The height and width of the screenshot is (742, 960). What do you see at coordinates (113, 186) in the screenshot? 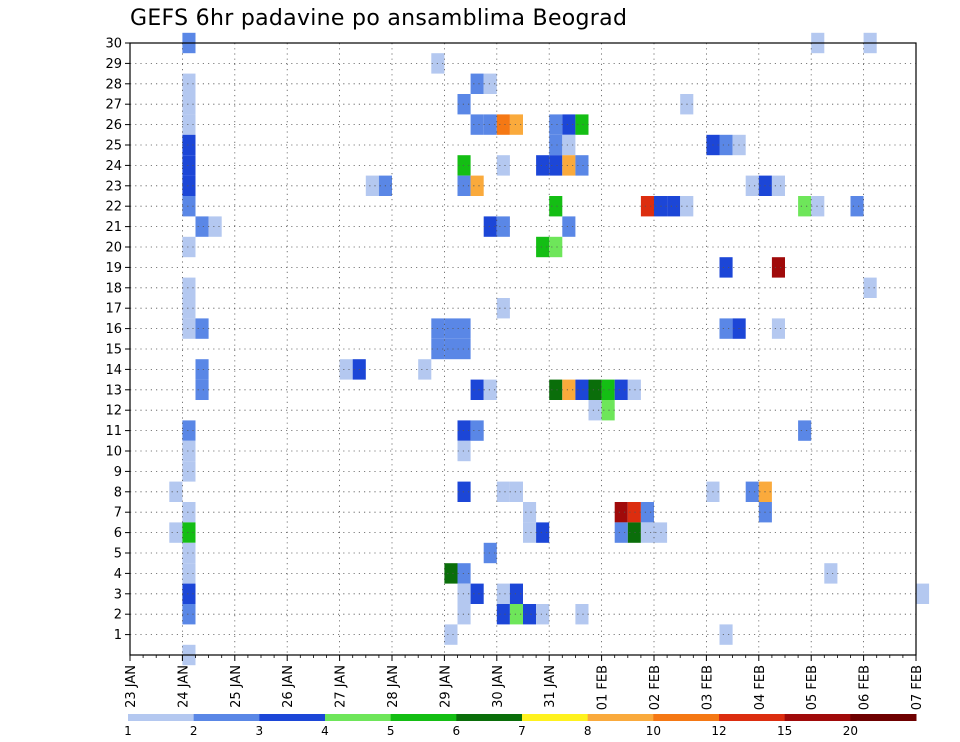
I see `y-tick-label: 23` at bounding box center [113, 186].